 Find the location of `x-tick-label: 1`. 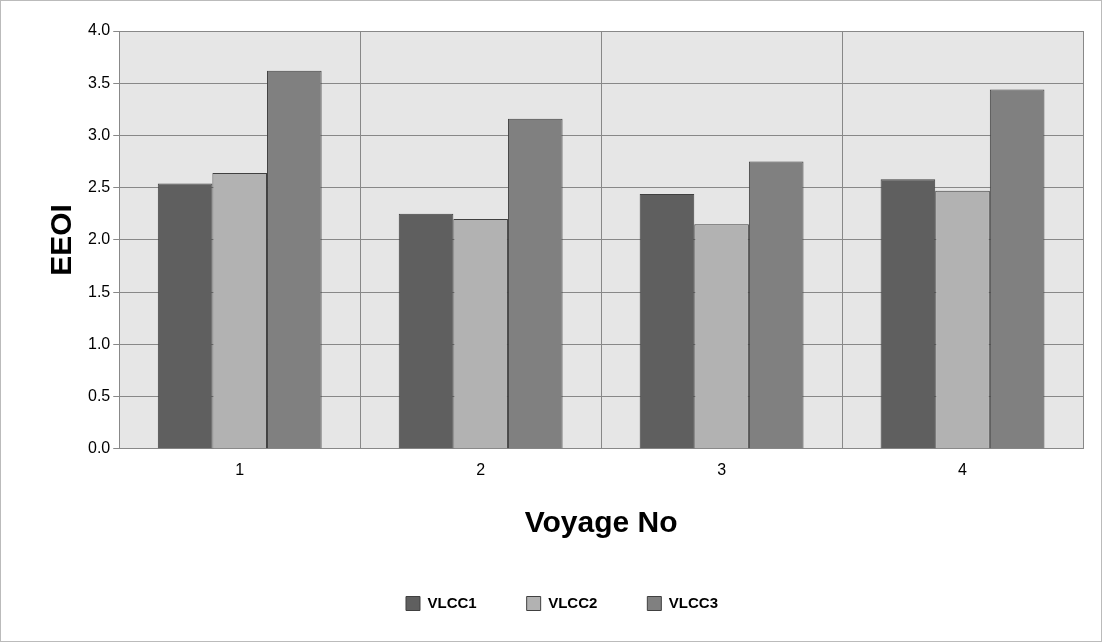

x-tick-label: 1 is located at coordinates (240, 469).